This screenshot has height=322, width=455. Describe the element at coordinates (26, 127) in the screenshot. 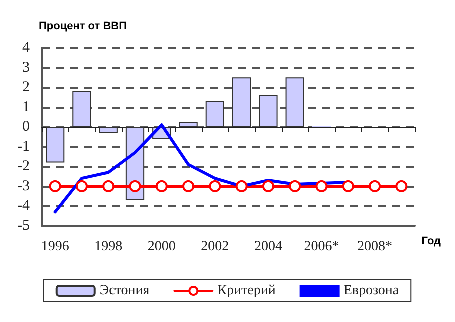

I see `y-tick-label: 0` at that location.